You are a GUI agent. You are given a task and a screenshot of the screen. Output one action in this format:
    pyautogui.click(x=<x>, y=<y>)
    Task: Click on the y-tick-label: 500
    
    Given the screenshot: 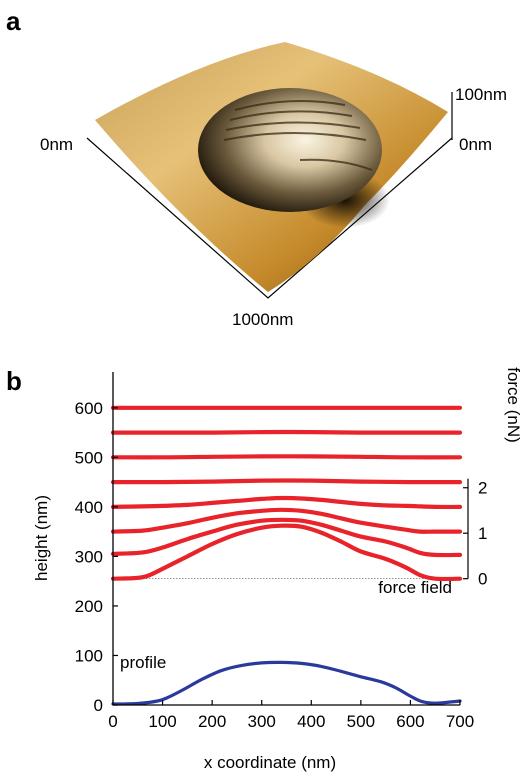 What is the action you would take?
    pyautogui.click(x=89, y=457)
    